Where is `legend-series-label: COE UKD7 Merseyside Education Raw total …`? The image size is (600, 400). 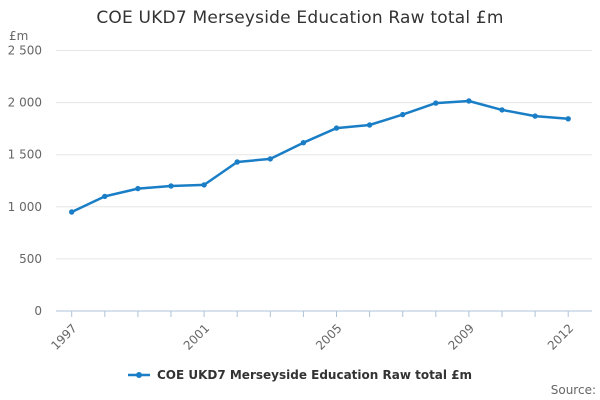
legend-series-label: COE UKD7 Merseyside Education Raw total … is located at coordinates (314, 375).